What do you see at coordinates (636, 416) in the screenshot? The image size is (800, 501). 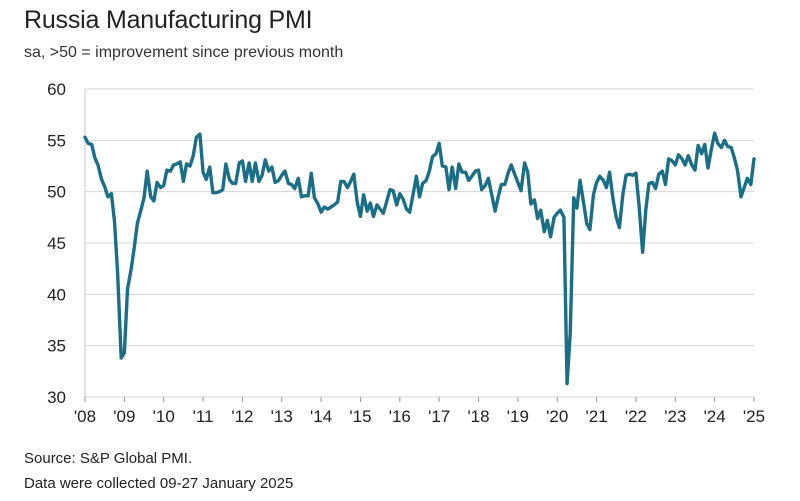 I see `x-tick-label: '22` at bounding box center [636, 416].